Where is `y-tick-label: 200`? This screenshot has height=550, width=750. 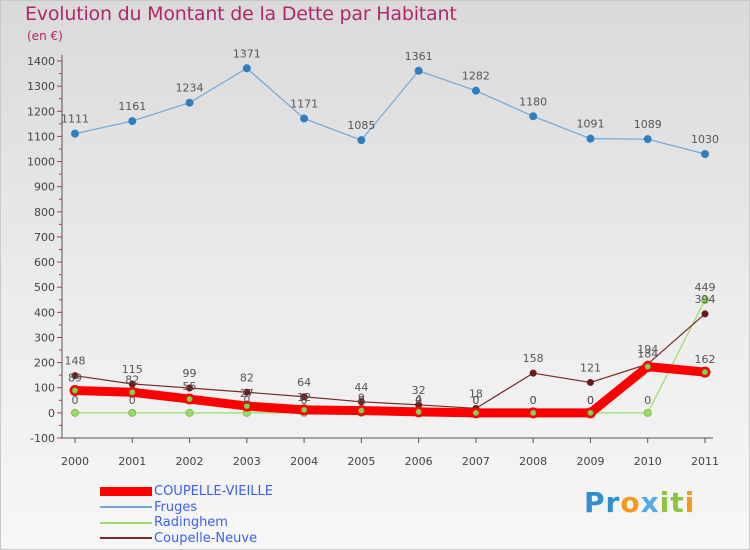 y-tick-label: 200 is located at coordinates (44, 363).